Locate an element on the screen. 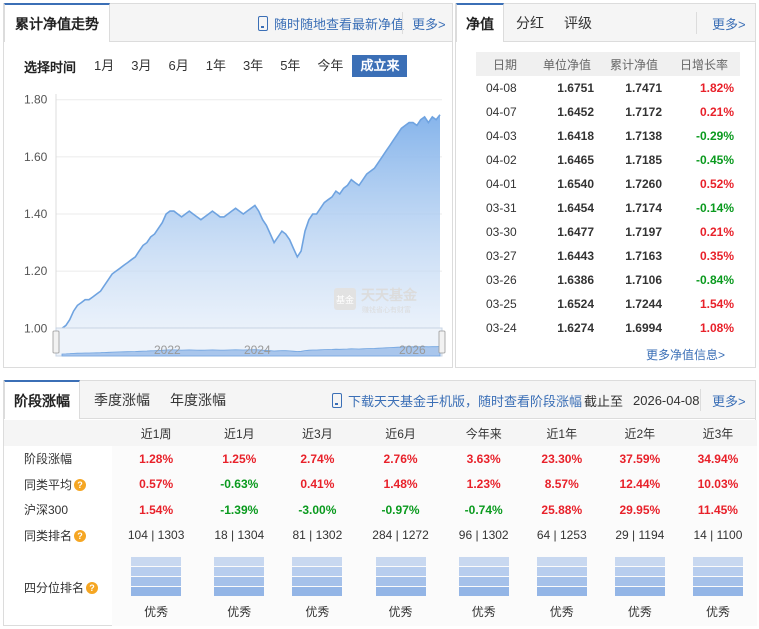  perf-value: -3.00% is located at coordinates (317, 510).